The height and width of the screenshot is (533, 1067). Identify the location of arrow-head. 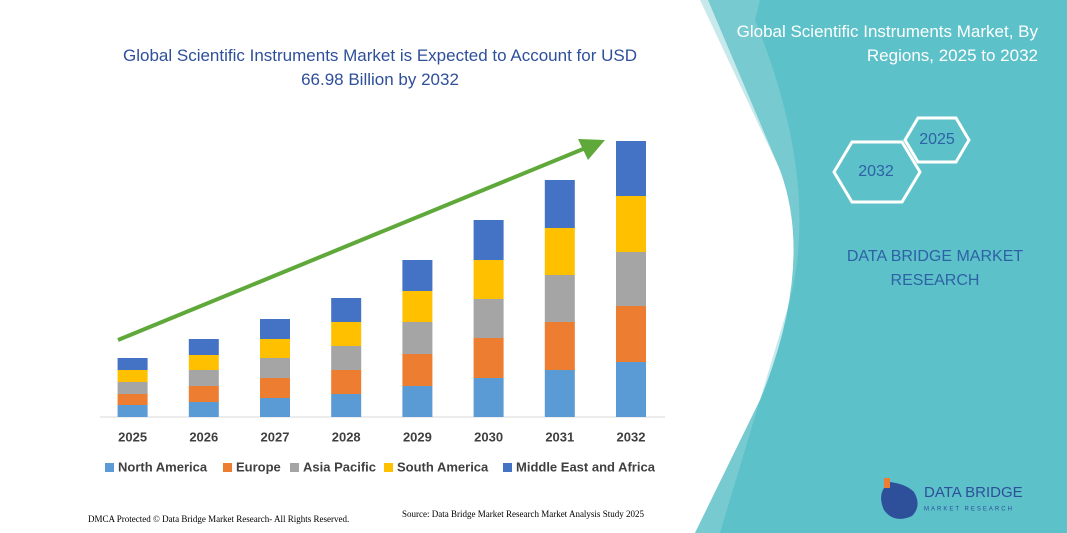
(591, 149).